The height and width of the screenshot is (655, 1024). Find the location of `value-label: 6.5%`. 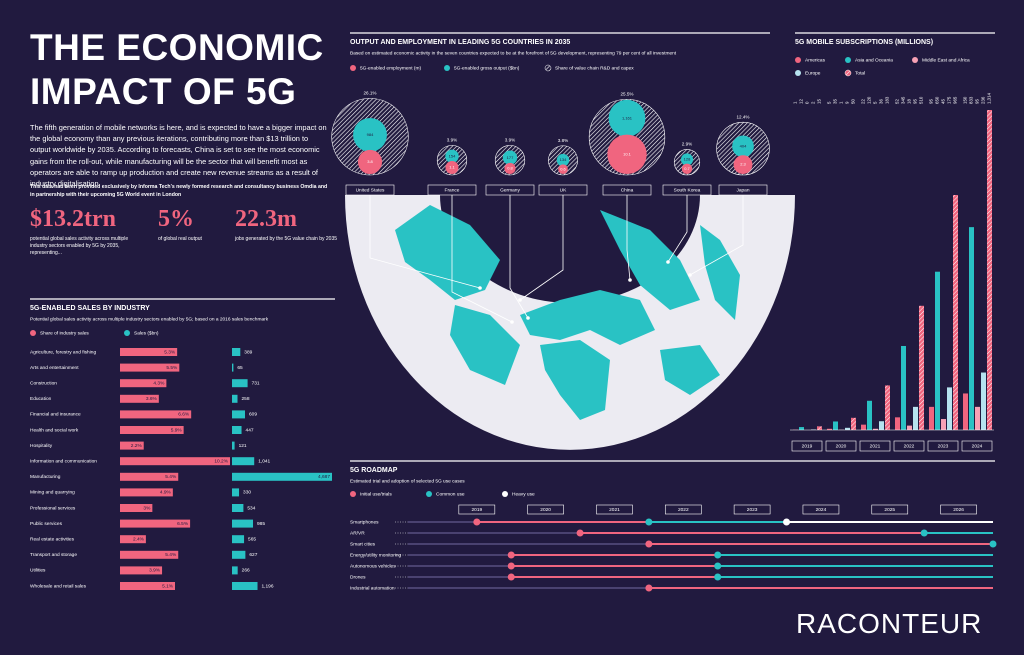

value-label: 6.5% is located at coordinates (183, 524).